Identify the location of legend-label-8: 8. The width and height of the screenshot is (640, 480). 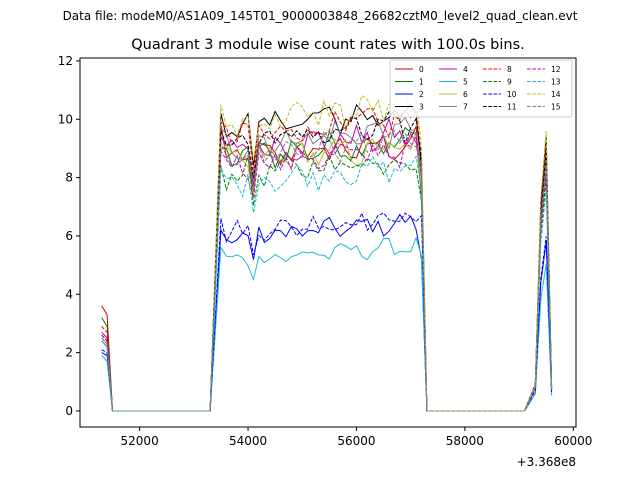
(509, 69).